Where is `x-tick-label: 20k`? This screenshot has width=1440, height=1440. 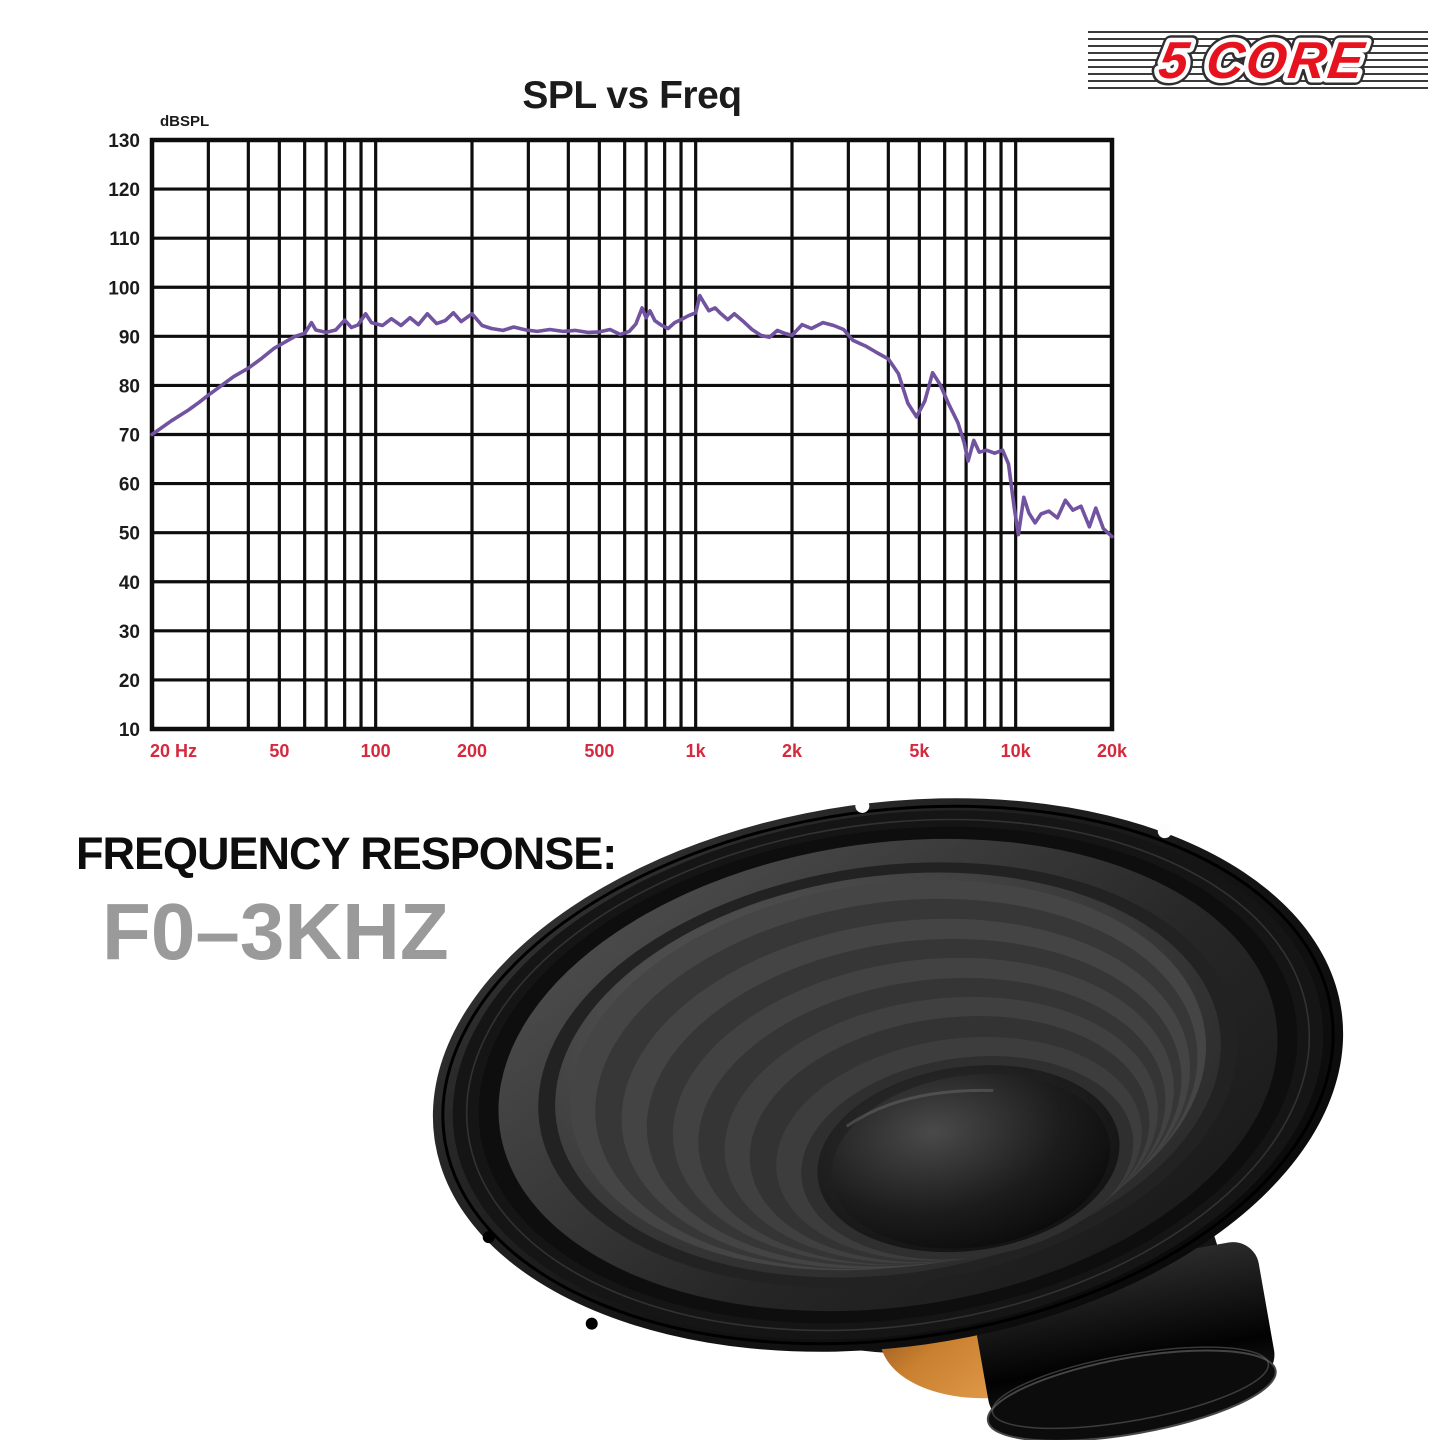
x-tick-label: 20k is located at coordinates (1112, 751).